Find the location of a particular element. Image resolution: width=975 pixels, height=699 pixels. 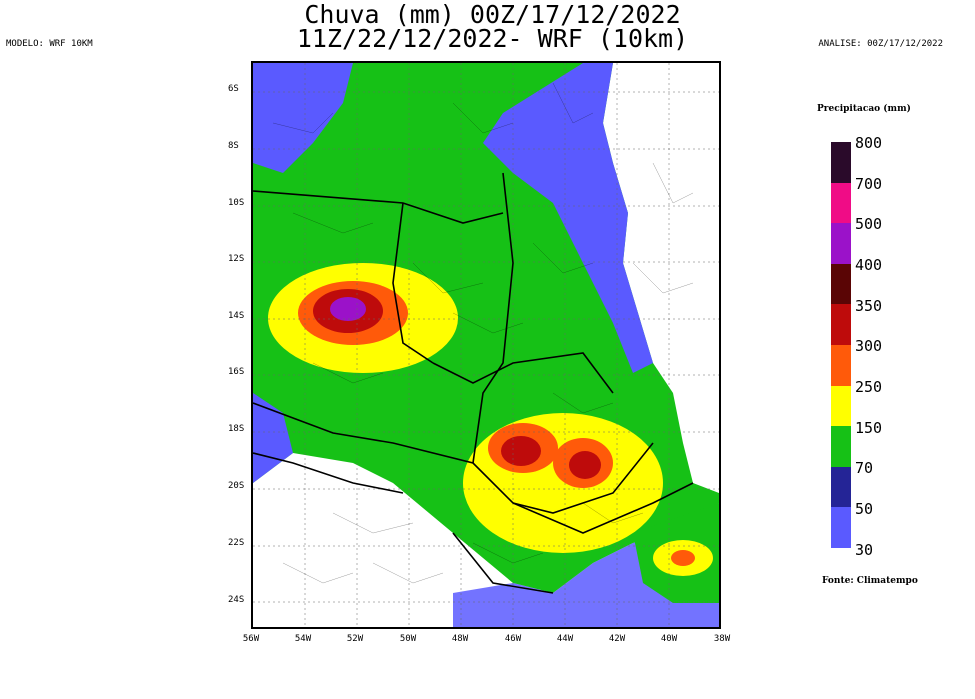

lat-tick-22s: 22S is located at coordinates (236, 543).